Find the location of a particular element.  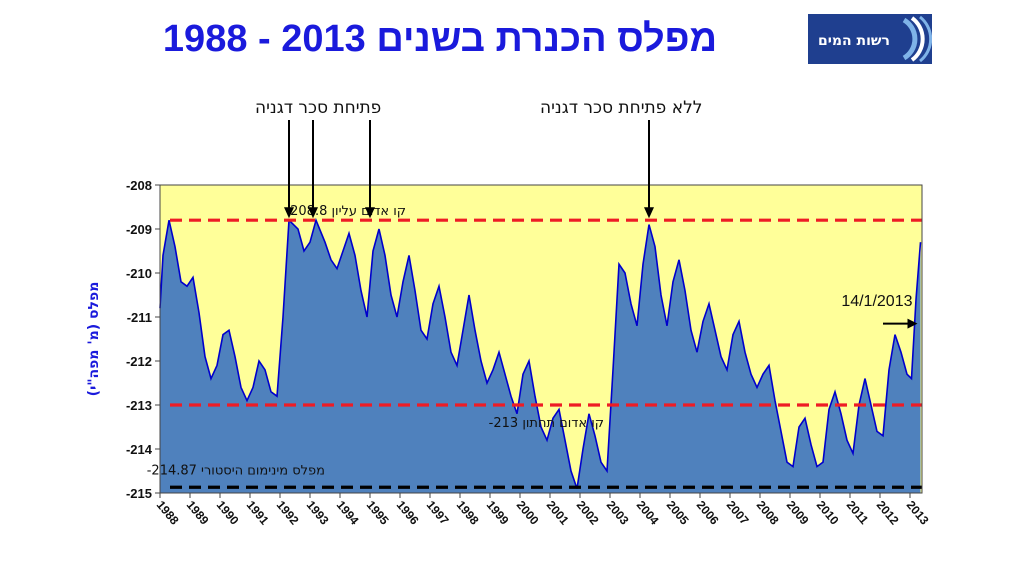

y-tick-label: -209 is located at coordinates (139, 229).